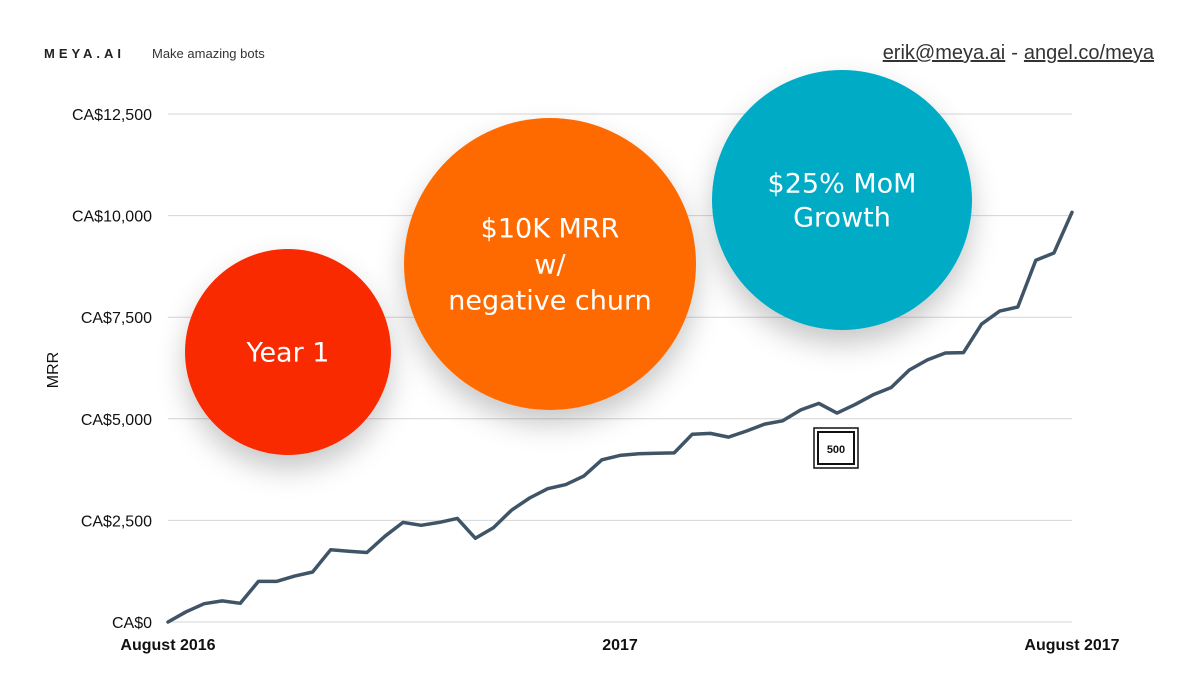 Image resolution: width=1200 pixels, height=675 pixels. I want to click on x-tick-labels: August 2016 2017 August 2017, so click(619, 645).